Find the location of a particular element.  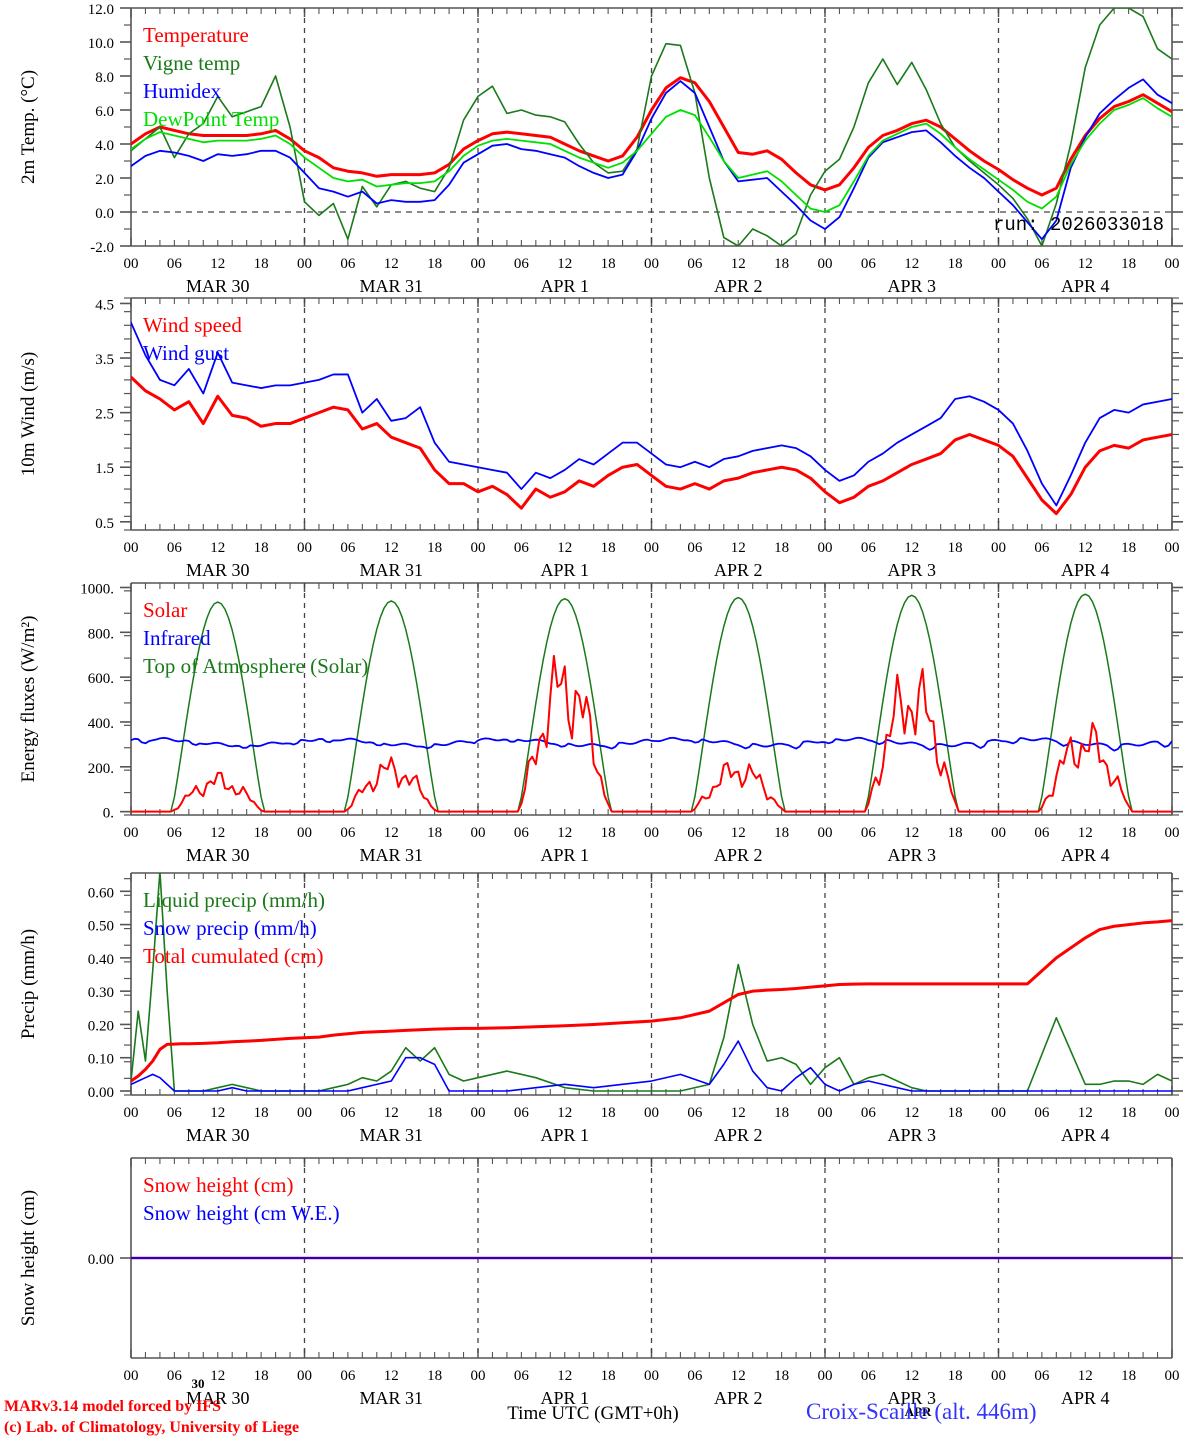

series-wind-speed is located at coordinates (651, 445).